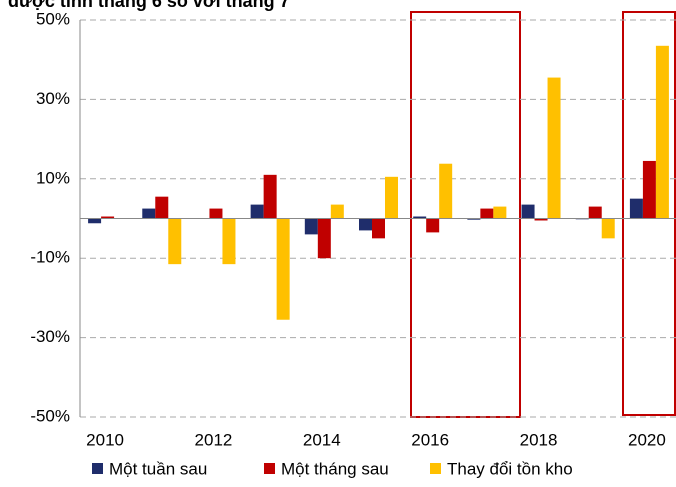  Describe the element at coordinates (53, 177) in the screenshot. I see `y-tick-label: 10%` at that location.